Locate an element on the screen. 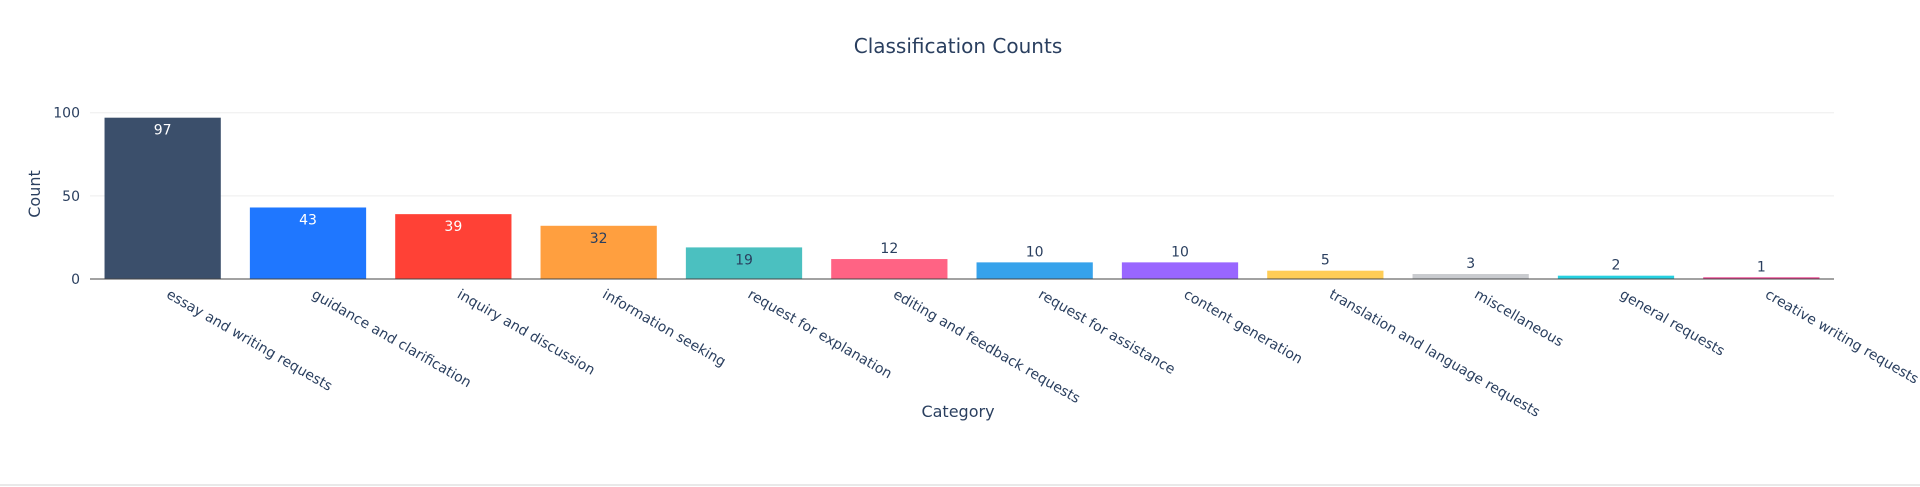 This screenshot has width=1920, height=487. data-label-10: 3 is located at coordinates (1470, 264).